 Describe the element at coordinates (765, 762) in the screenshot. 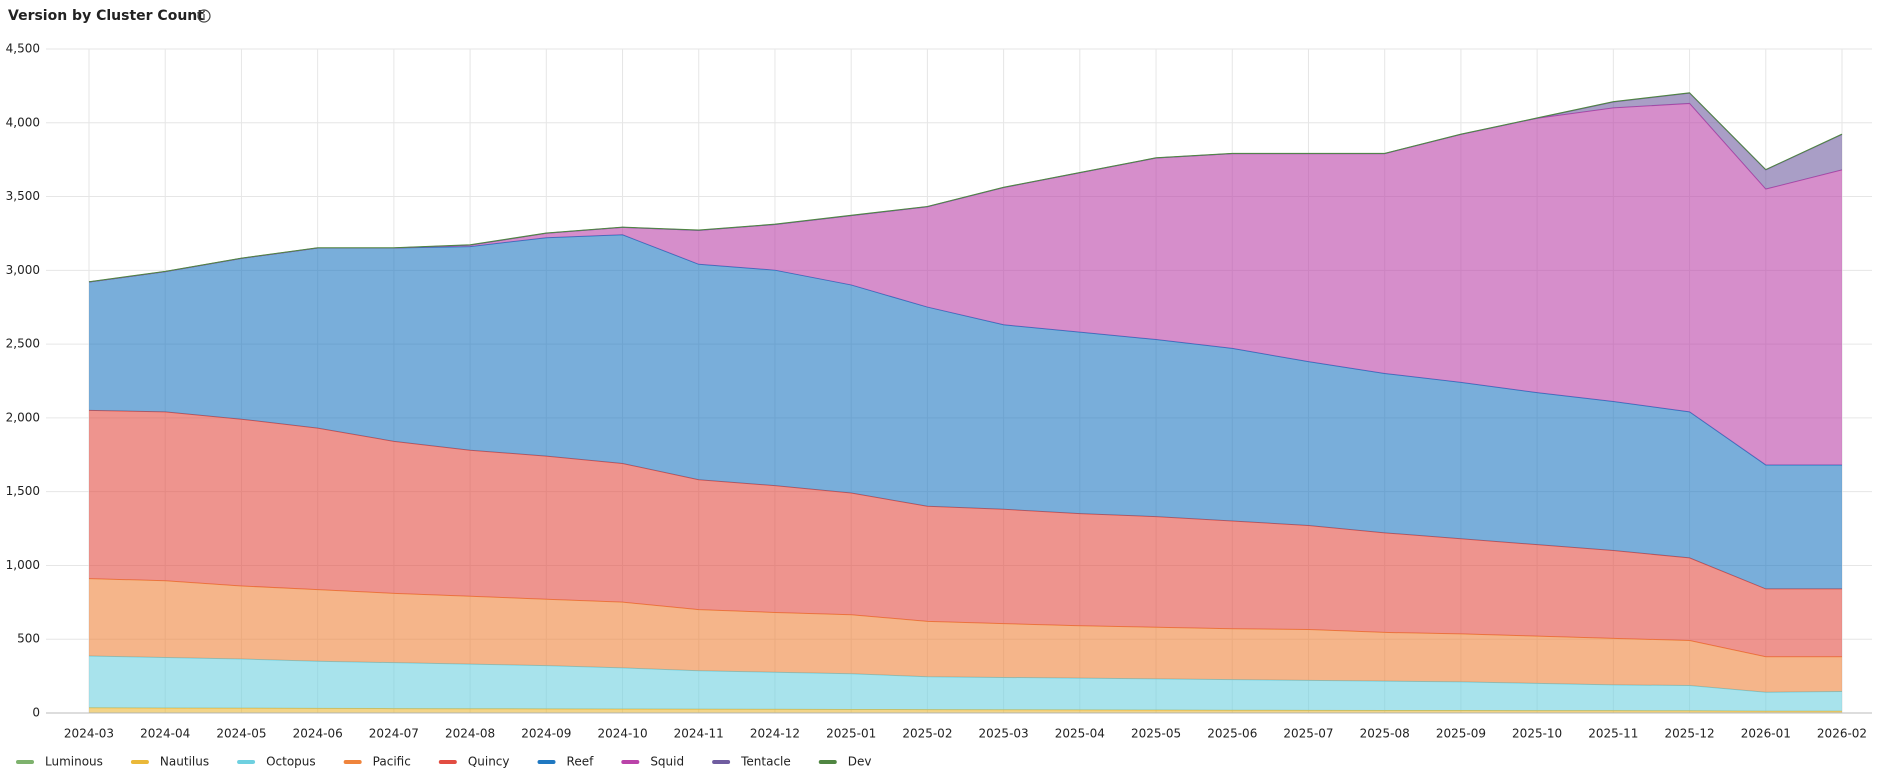

I see `legend-label: Tentacle` at that location.